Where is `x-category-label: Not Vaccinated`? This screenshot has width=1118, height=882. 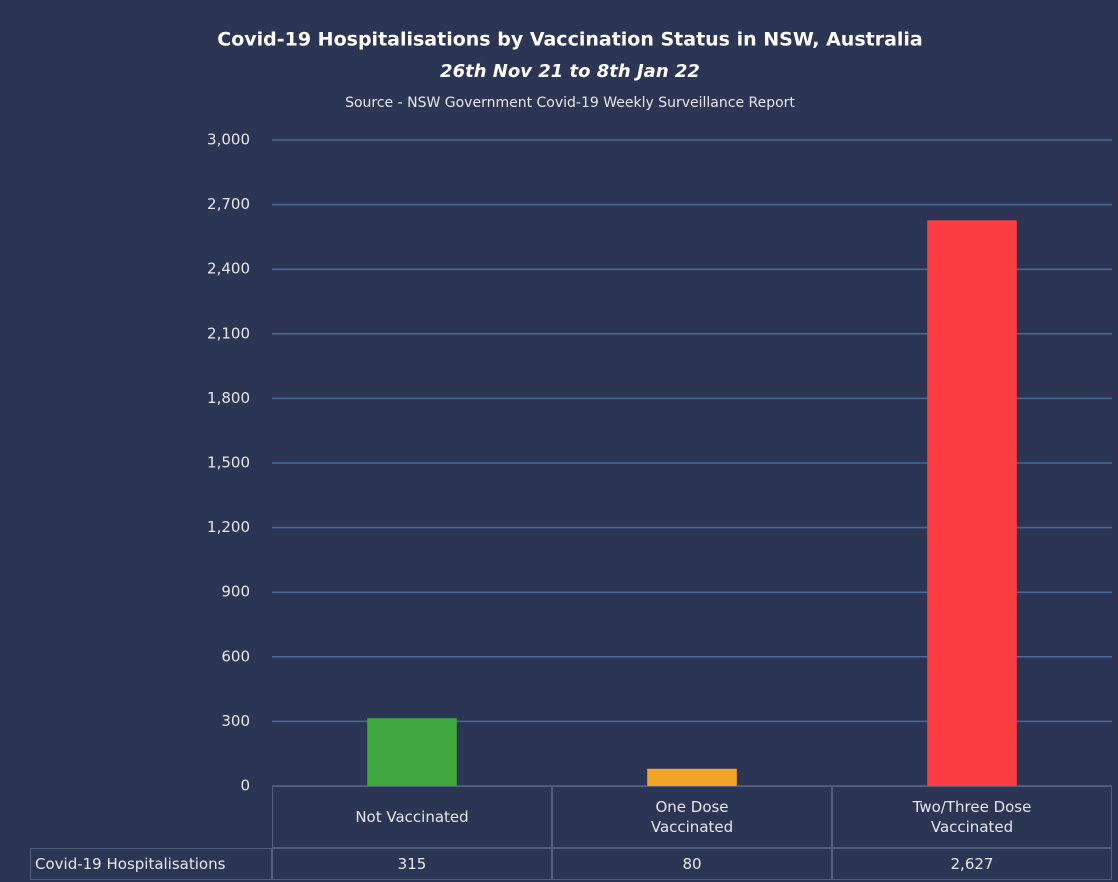 x-category-label: Not Vaccinated is located at coordinates (412, 817).